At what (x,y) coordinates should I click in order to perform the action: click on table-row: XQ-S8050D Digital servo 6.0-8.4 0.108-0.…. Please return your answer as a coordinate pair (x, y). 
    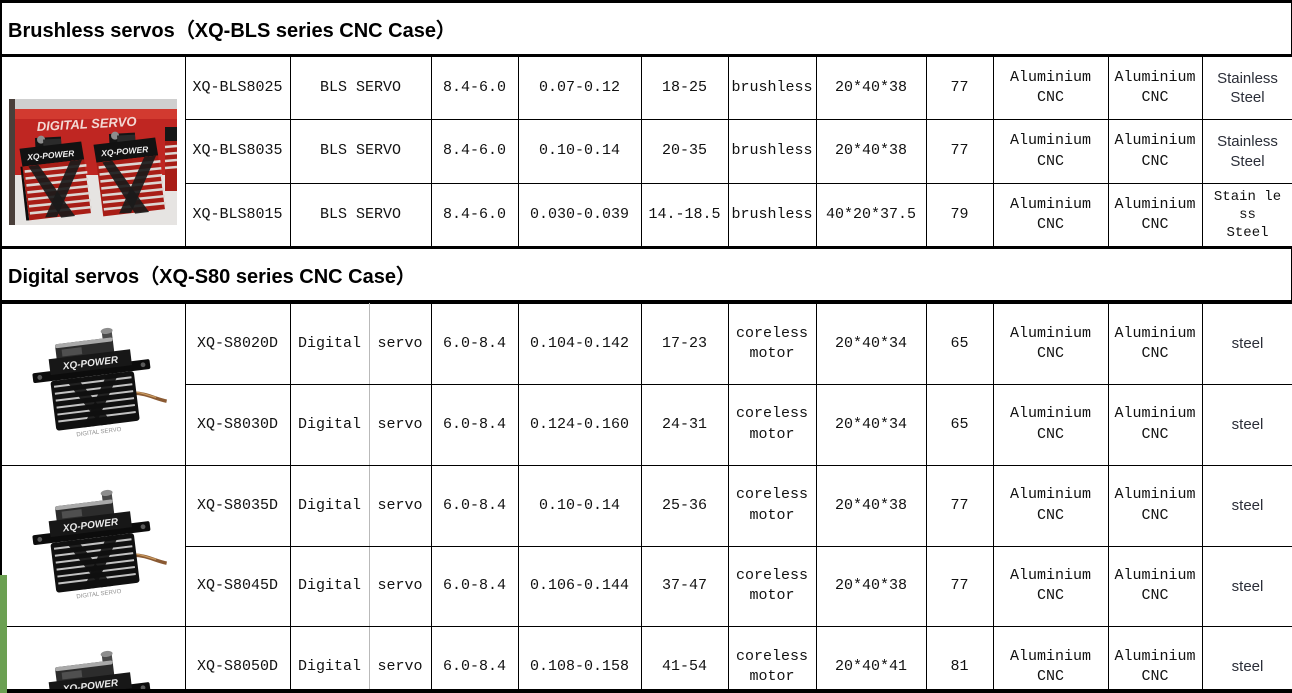
    Looking at the image, I should click on (646, 659).